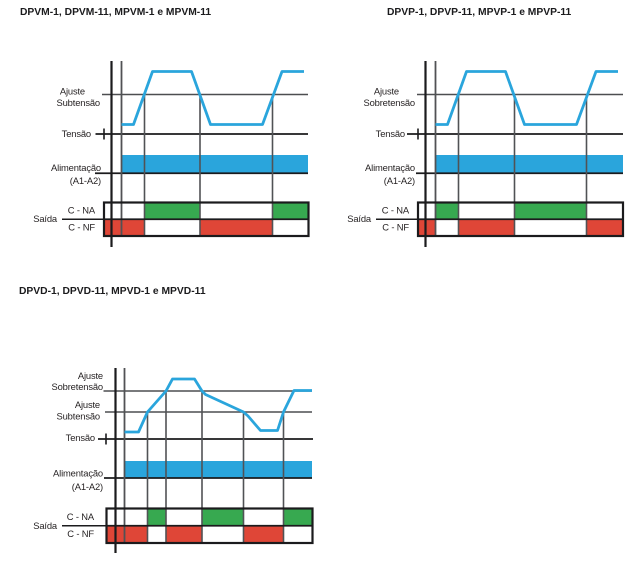 The width and height of the screenshot is (640, 573). What do you see at coordinates (212, 98) in the screenshot?
I see `dpvm-voltage-trace` at bounding box center [212, 98].